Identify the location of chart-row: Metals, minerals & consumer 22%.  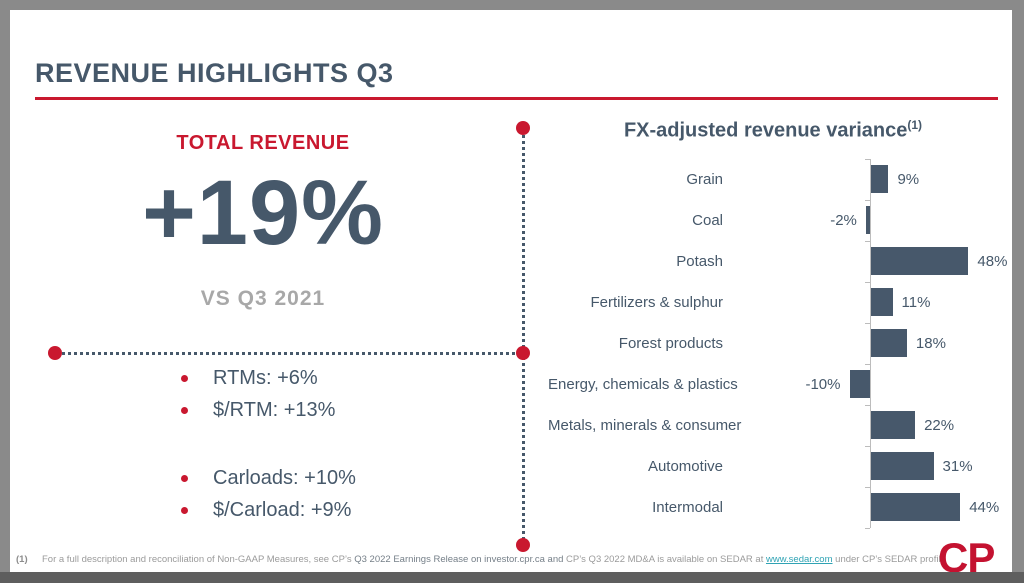
(779, 425).